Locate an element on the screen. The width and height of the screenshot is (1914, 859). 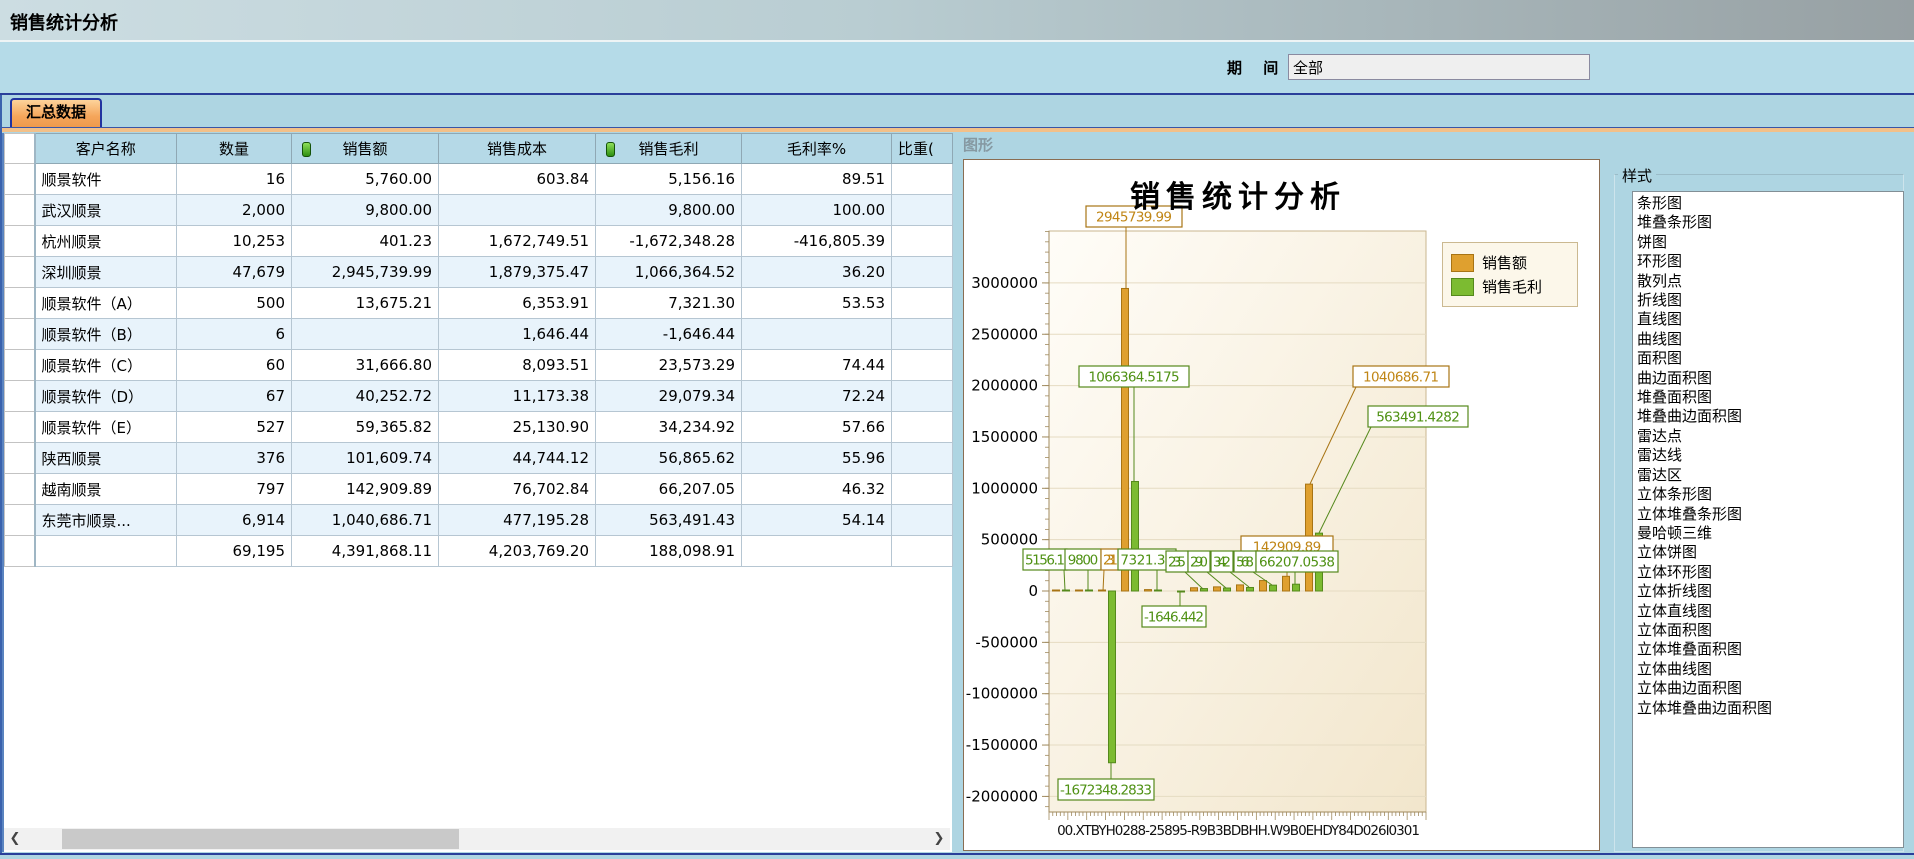
value-cell: 7,321.30 is located at coordinates (668, 303).